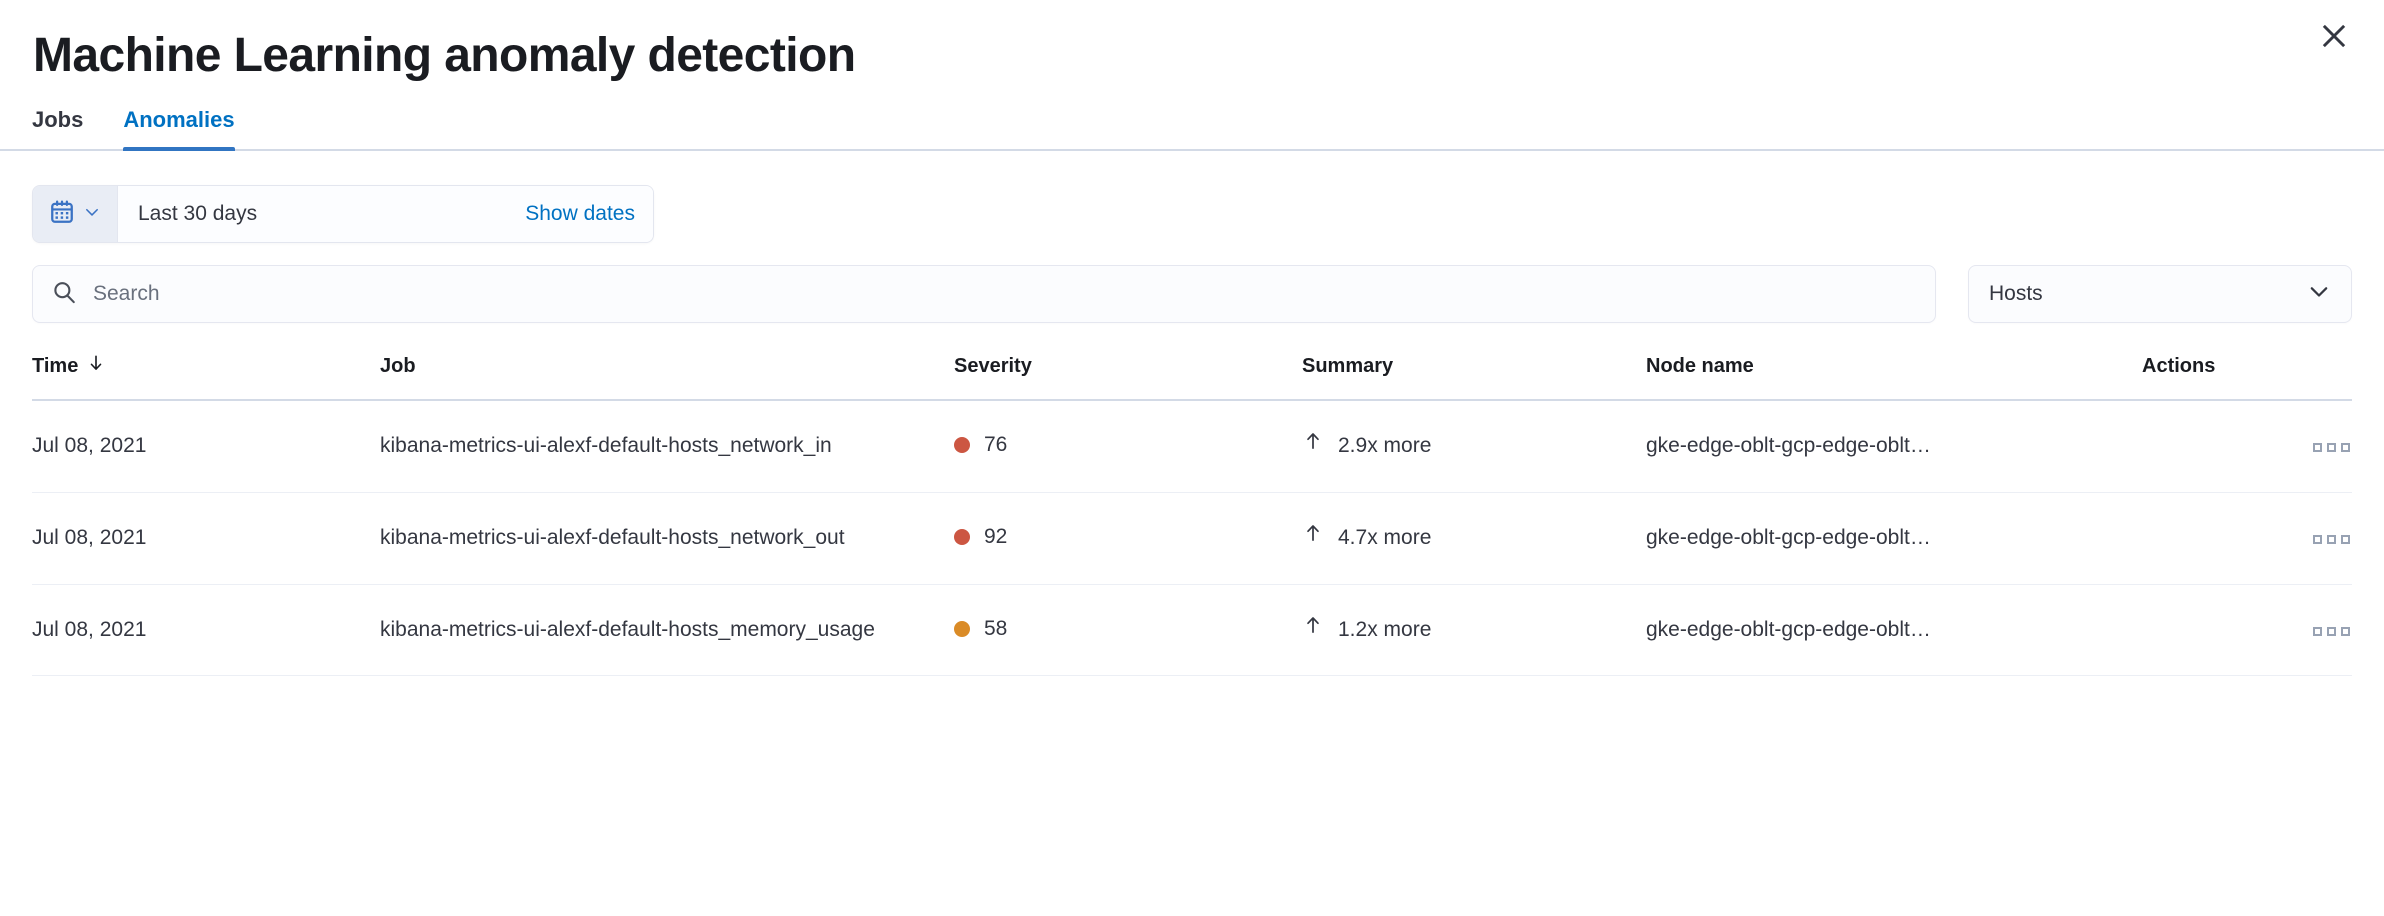 This screenshot has height=916, width=2384. Describe the element at coordinates (1474, 538) in the screenshot. I see `cell-summary: 4.7x more` at that location.